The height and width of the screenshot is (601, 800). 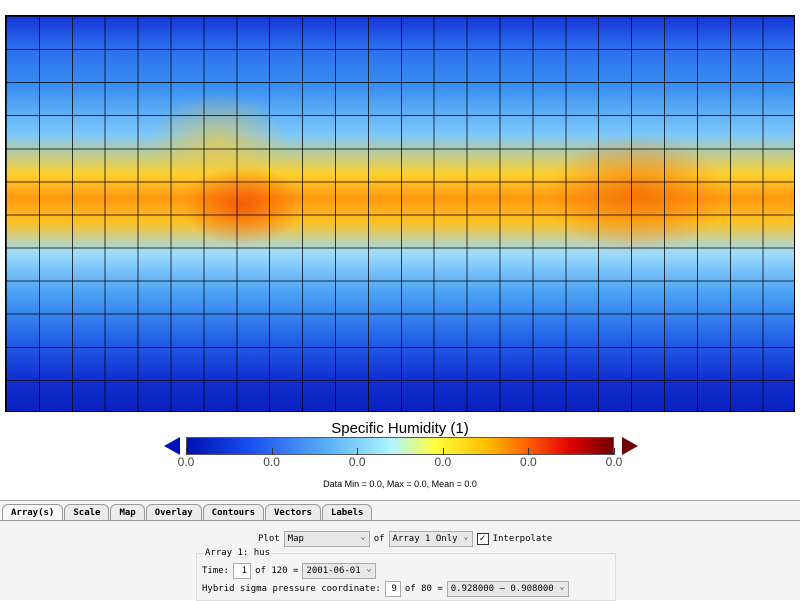 What do you see at coordinates (269, 539) in the screenshot?
I see `plot-label: Plot` at bounding box center [269, 539].